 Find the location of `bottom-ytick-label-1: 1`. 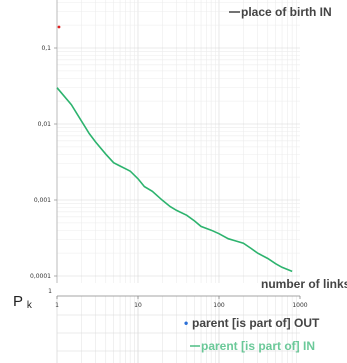

bottom-ytick-label-1: 1 is located at coordinates (50, 291).